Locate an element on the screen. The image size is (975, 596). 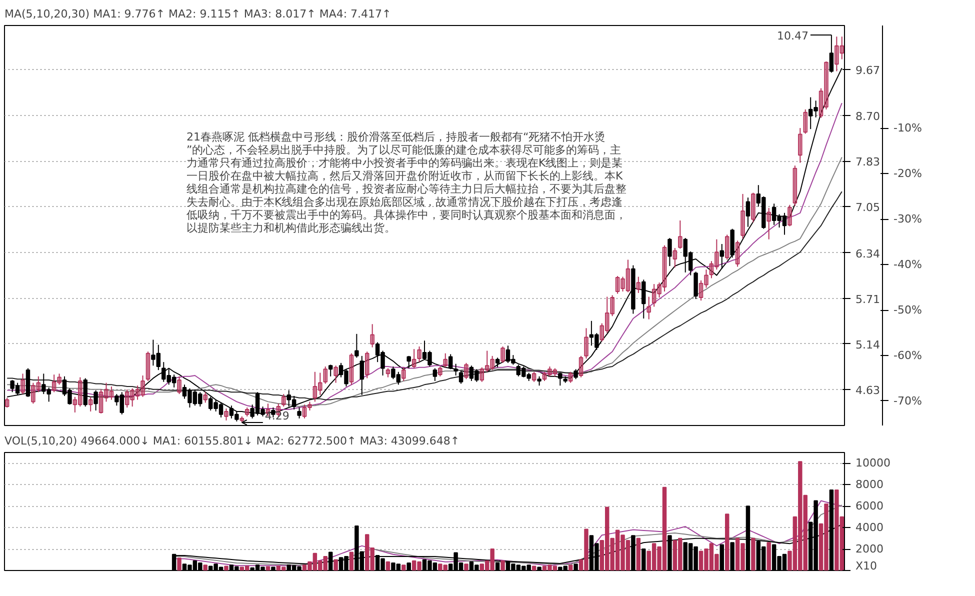
y2-tick-label: -20% is located at coordinates (908, 173).